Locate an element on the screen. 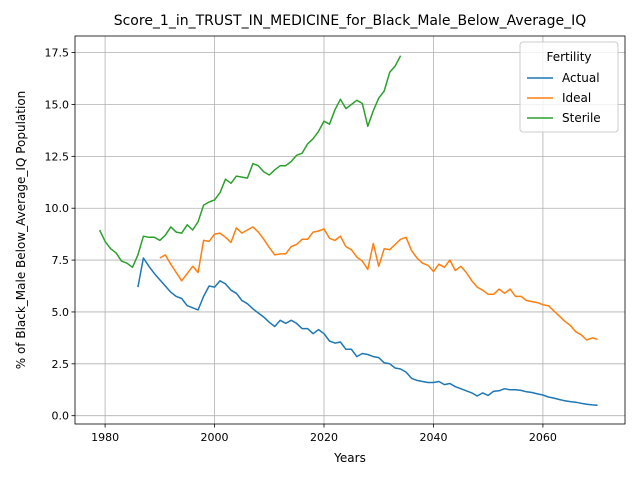 The image size is (640, 484). legend: Fertility Actual Ideal Sterile is located at coordinates (569, 87).